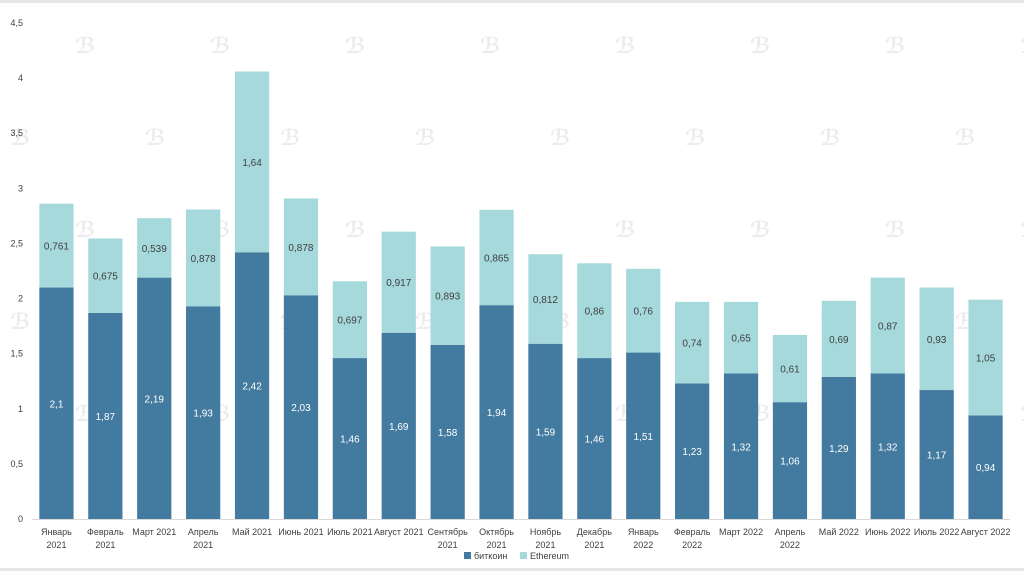  I want to click on data-label-bitcoin: 1,23, so click(692, 452).